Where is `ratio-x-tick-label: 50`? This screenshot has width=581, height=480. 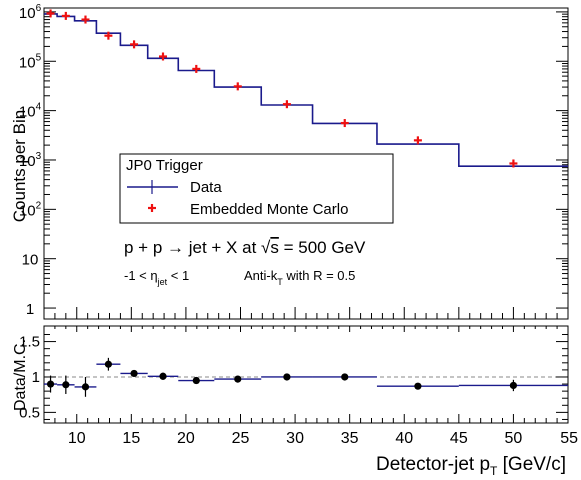
ratio-x-tick-label: 50 is located at coordinates (514, 438).